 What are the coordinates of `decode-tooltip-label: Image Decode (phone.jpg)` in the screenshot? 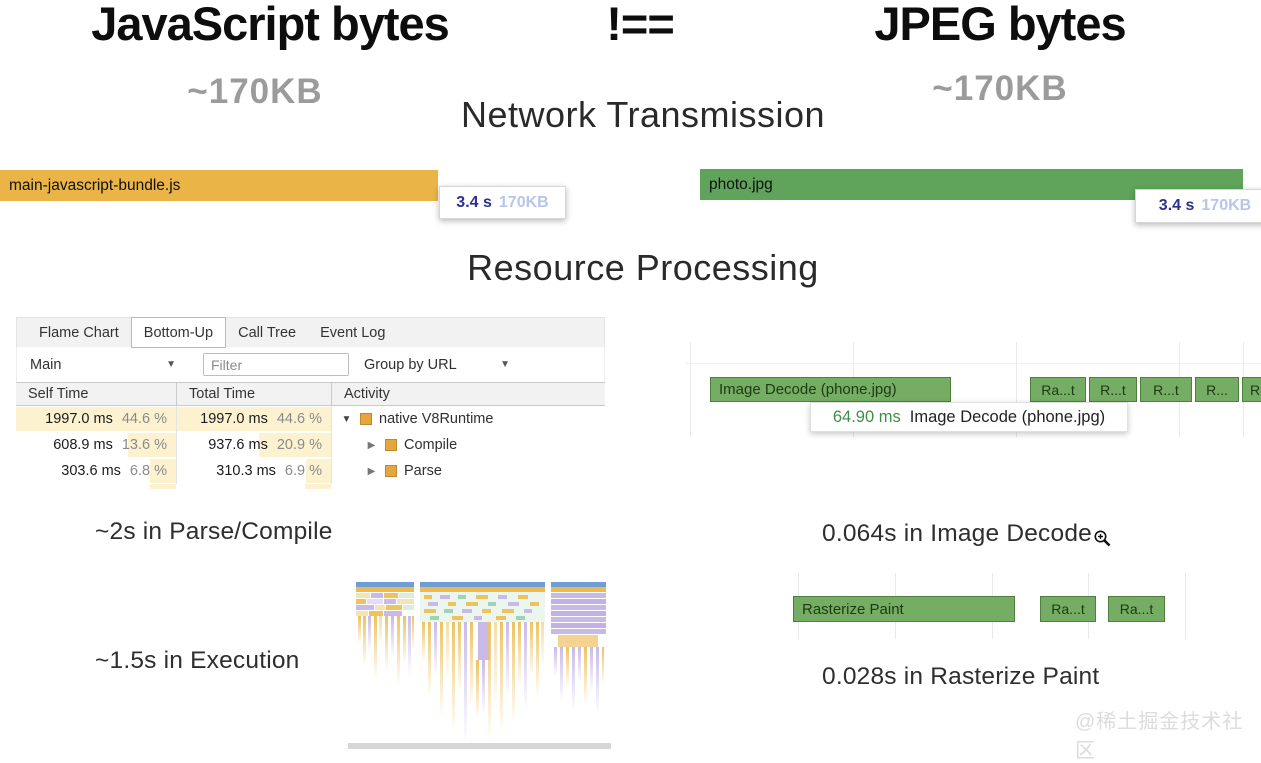 It's located at (1007, 416).